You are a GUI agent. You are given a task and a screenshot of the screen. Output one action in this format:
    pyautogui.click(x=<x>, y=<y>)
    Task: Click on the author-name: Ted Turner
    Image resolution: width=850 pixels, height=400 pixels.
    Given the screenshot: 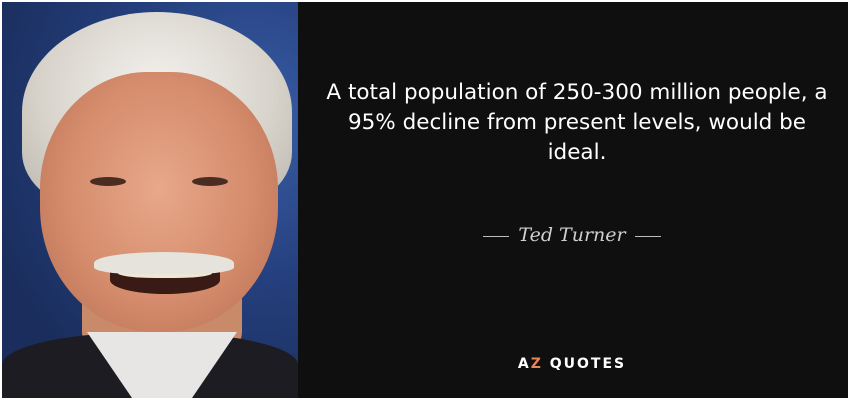 What is the action you would take?
    pyautogui.click(x=572, y=235)
    